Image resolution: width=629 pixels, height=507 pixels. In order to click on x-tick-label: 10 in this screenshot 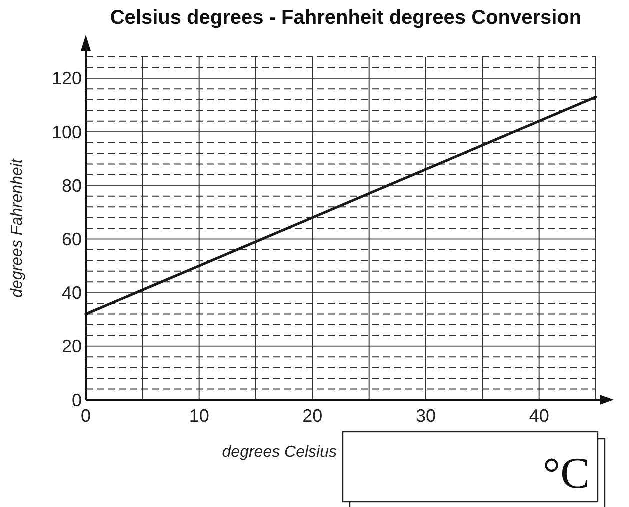, I will do `click(199, 416)`.